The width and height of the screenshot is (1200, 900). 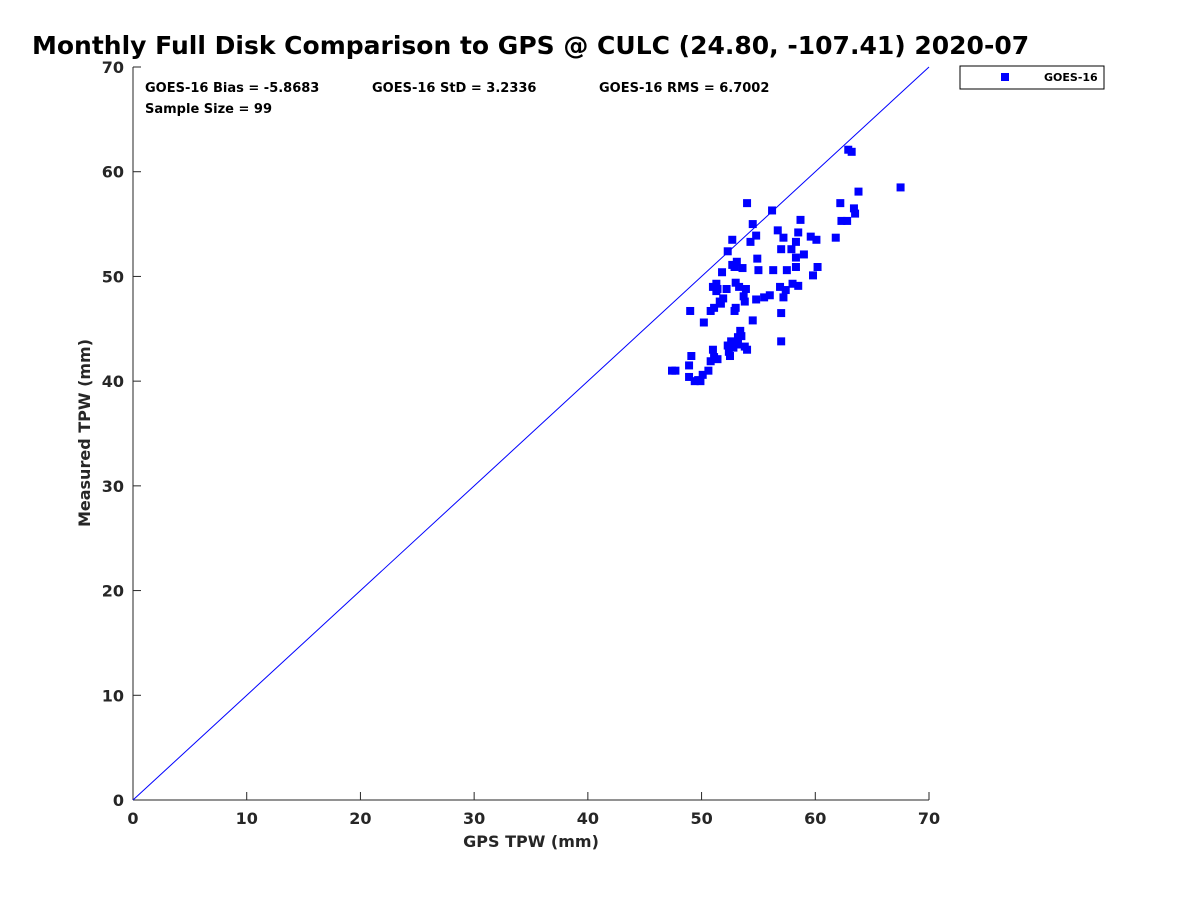 I want to click on legend: GOES-16, so click(x=1032, y=77).